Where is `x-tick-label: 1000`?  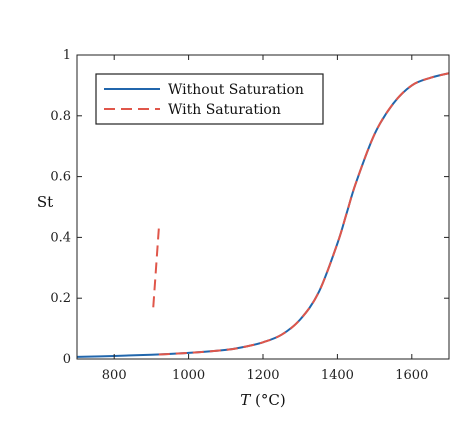 x-tick-label: 1000 is located at coordinates (188, 375).